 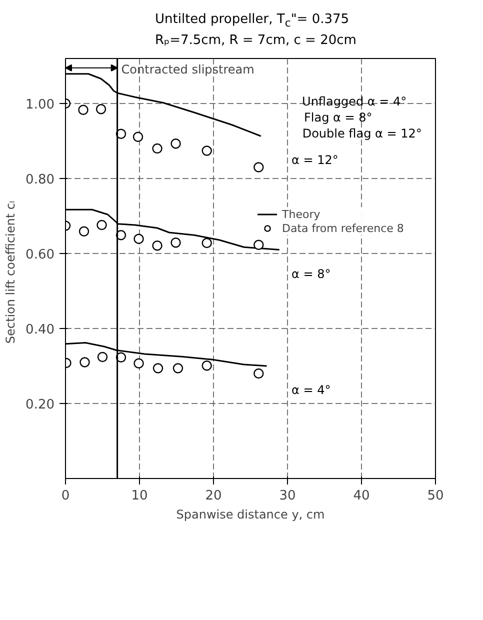 I want to click on annotation: α = 4°, so click(x=311, y=390).